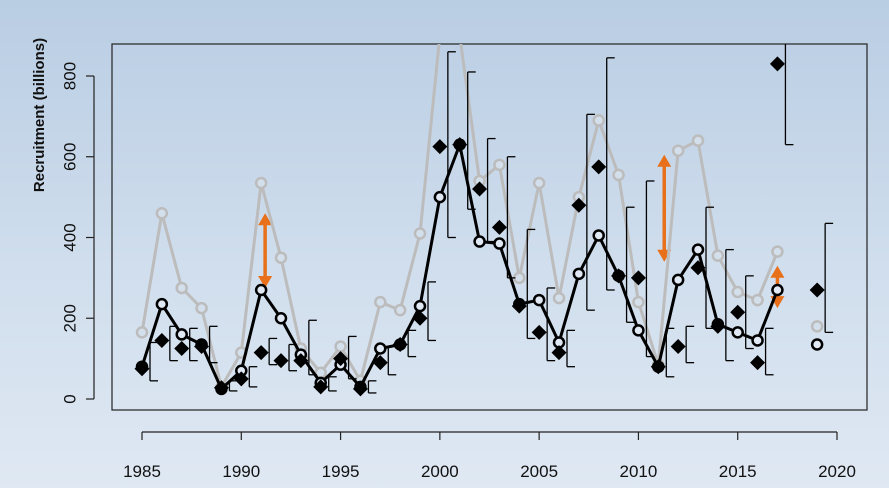 The width and height of the screenshot is (889, 488). What do you see at coordinates (70, 157) in the screenshot?
I see `y-tick-label: 600` at bounding box center [70, 157].